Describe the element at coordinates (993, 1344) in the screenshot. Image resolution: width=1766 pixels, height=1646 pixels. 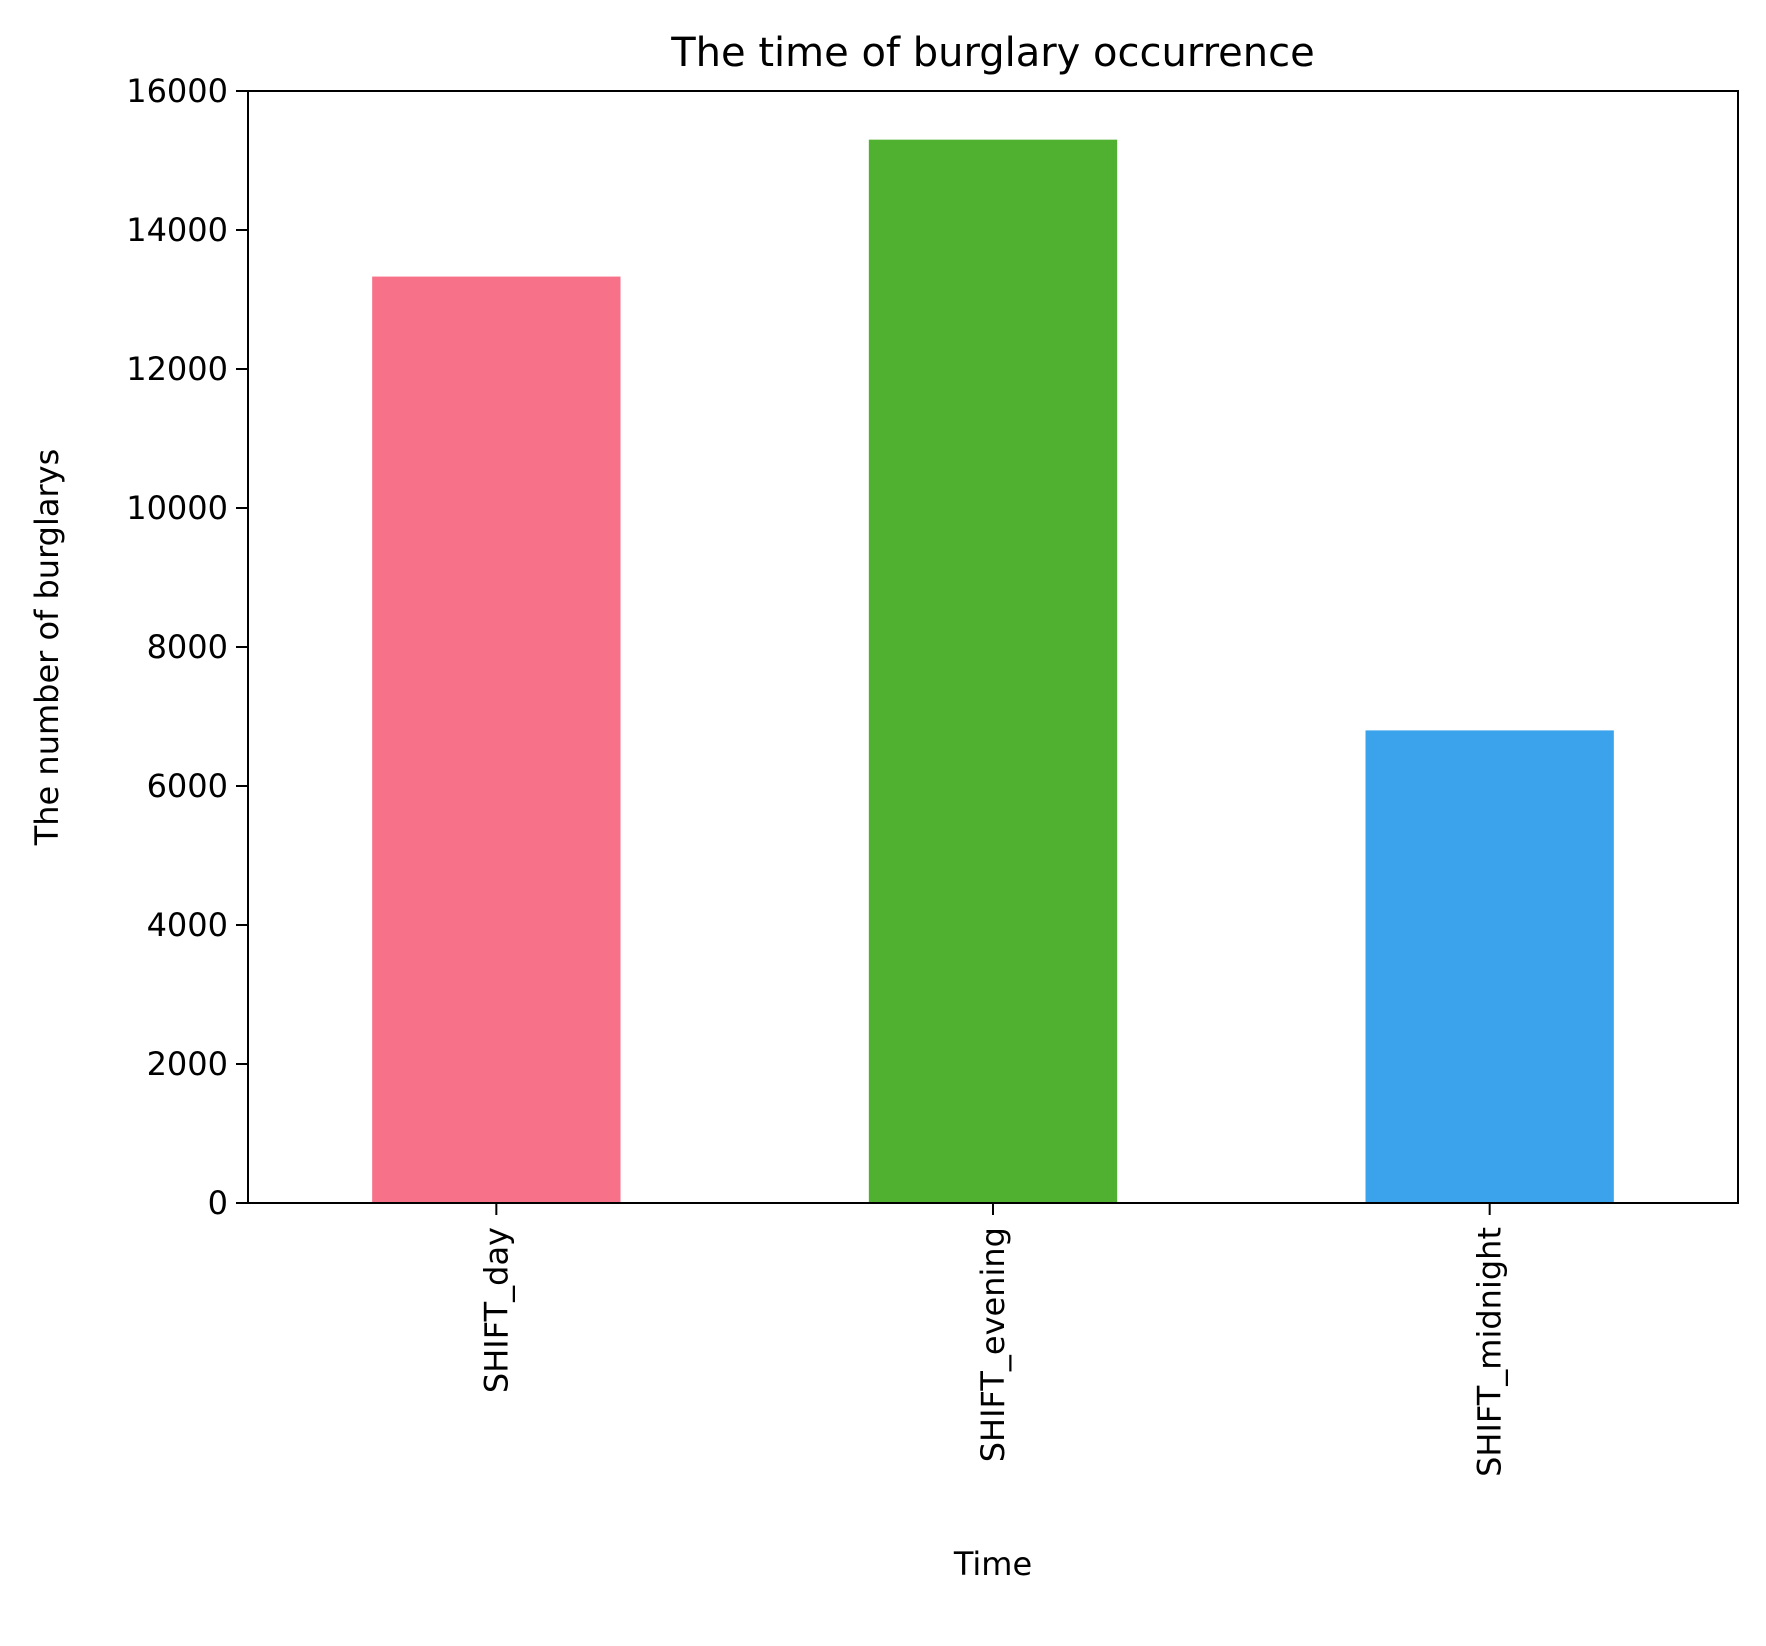
I see `x-tick-label: SHIFT_evening` at that location.